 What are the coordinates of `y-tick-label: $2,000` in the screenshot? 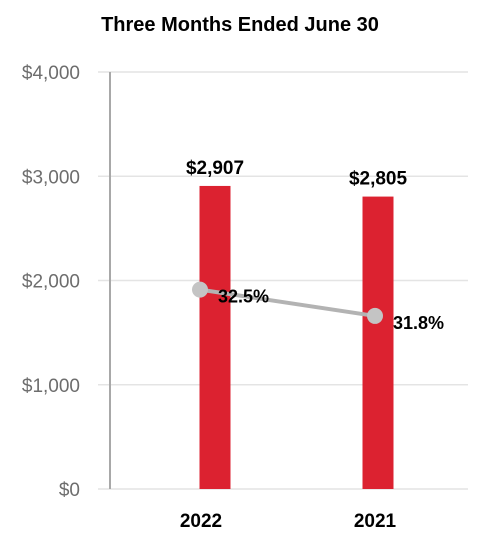 It's located at (51, 282).